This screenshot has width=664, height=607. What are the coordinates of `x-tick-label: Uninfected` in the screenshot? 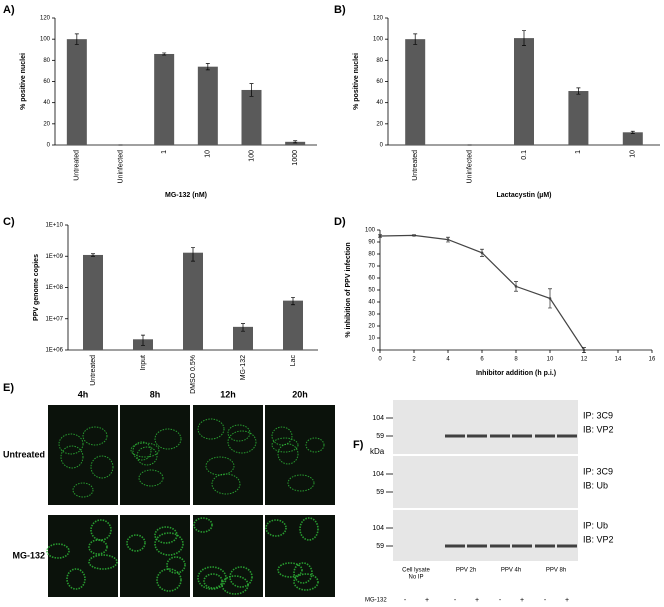 It's located at (120, 167).